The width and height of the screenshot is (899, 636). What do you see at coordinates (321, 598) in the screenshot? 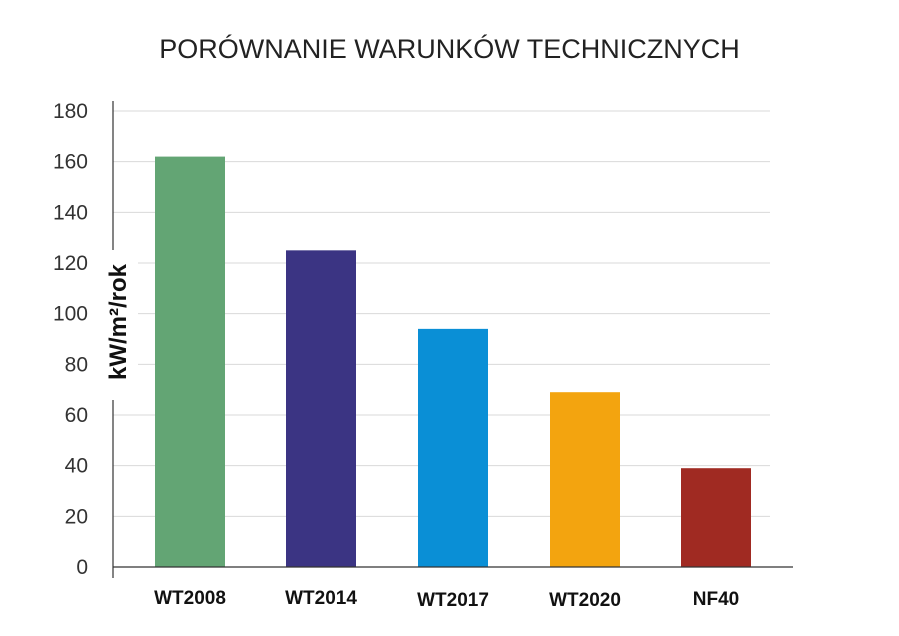
I see `x-tick-label: WT2014` at bounding box center [321, 598].